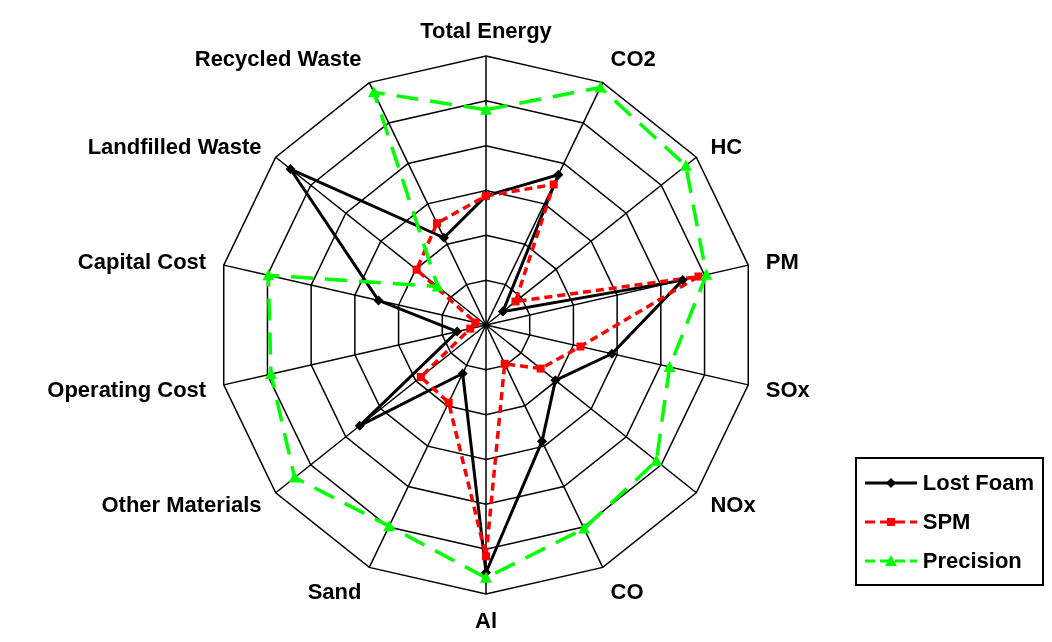 The width and height of the screenshot is (1052, 642). Describe the element at coordinates (733, 504) in the screenshot. I see `spoke-label: NOx` at that location.